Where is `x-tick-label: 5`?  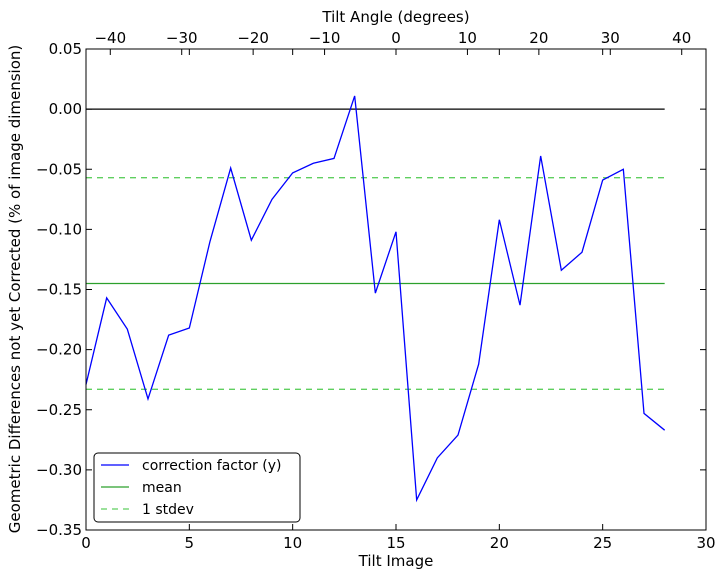
x-tick-label: 5 is located at coordinates (190, 543).